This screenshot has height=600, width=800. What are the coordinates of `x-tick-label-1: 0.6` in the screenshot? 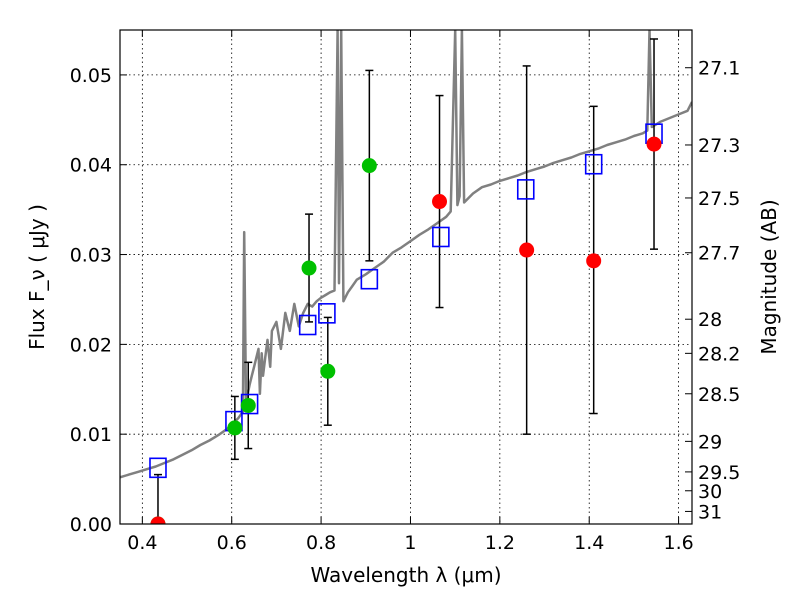 It's located at (232, 543).